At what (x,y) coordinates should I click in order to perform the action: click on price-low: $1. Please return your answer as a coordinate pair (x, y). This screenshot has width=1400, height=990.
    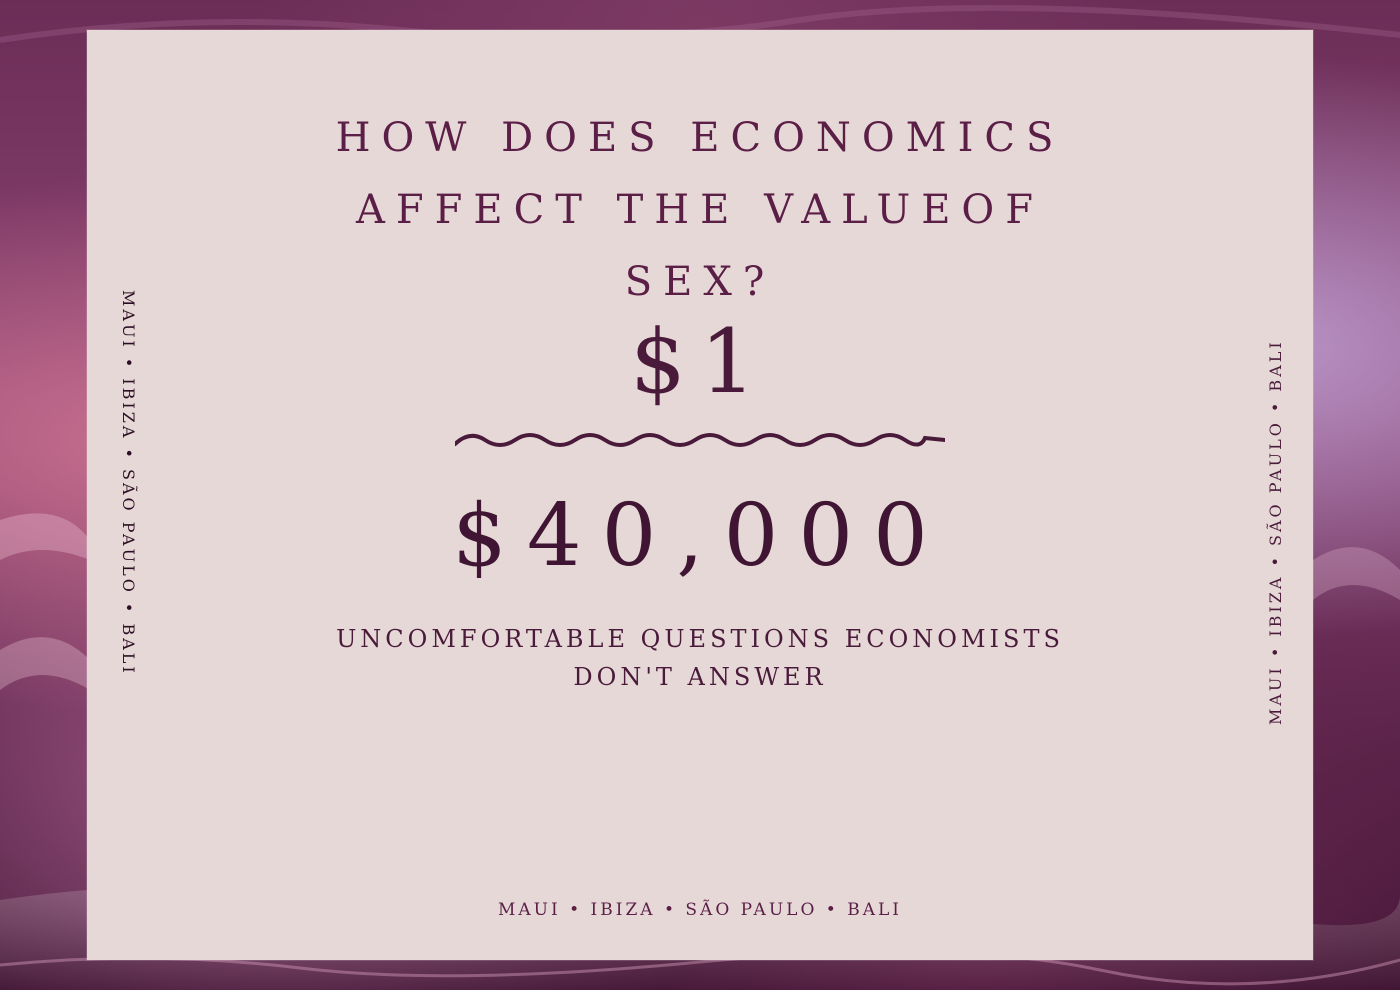
    Looking at the image, I should click on (700, 361).